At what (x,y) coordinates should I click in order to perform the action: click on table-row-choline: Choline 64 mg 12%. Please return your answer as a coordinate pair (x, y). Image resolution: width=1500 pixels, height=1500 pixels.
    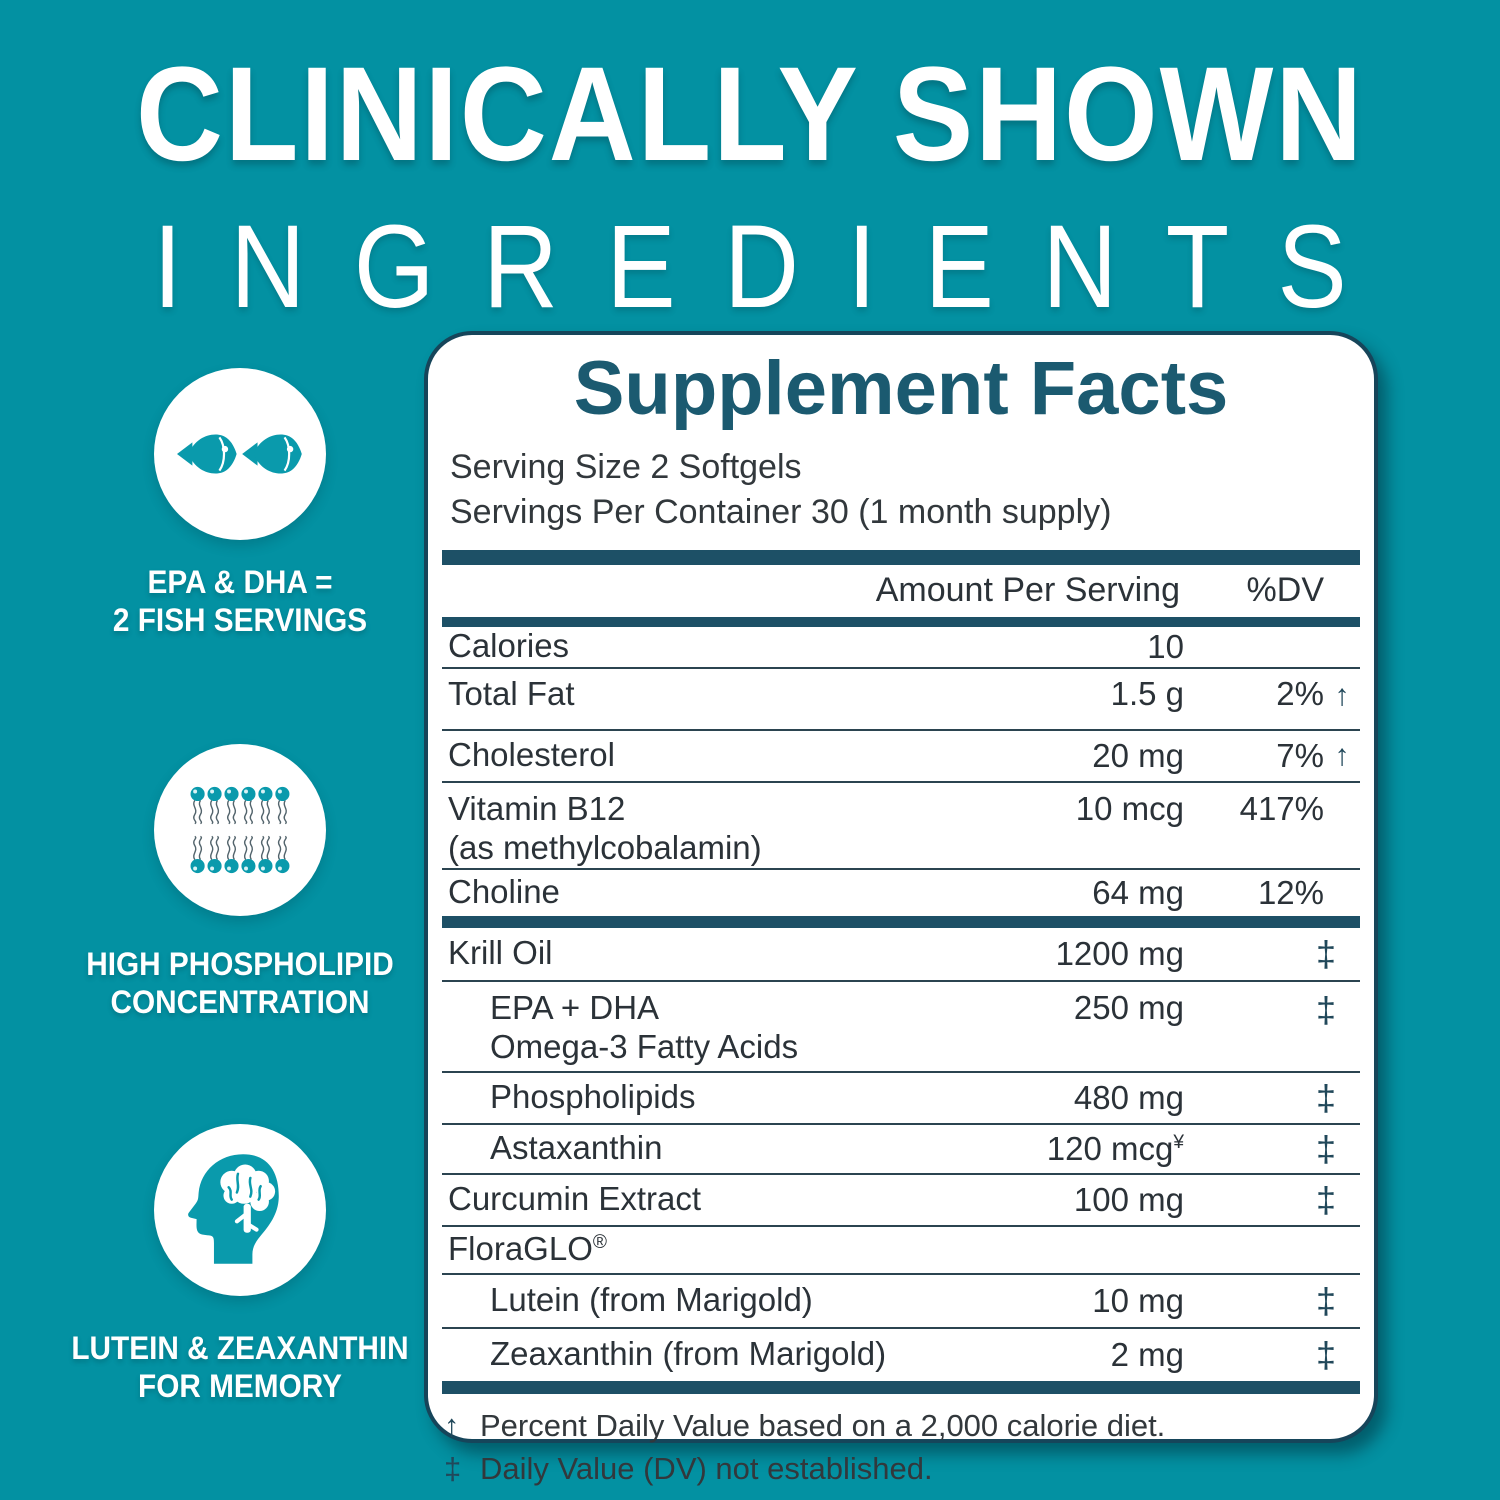
    Looking at the image, I should click on (901, 891).